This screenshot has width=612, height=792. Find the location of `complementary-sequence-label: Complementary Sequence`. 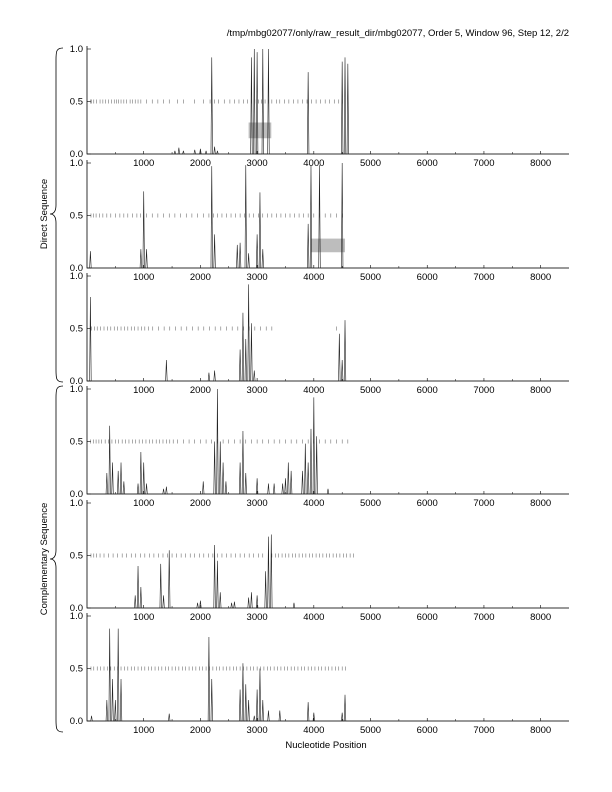

complementary-sequence-label: Complementary Sequence is located at coordinates (44, 559).